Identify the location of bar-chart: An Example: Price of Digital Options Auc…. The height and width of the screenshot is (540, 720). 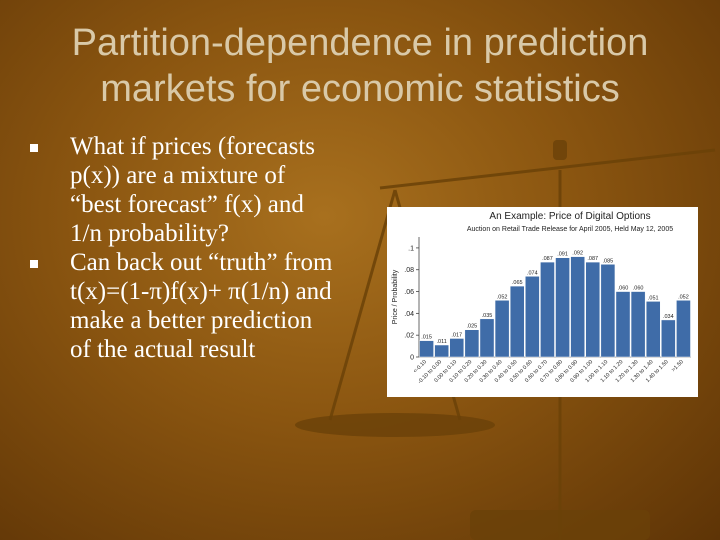
(541, 298).